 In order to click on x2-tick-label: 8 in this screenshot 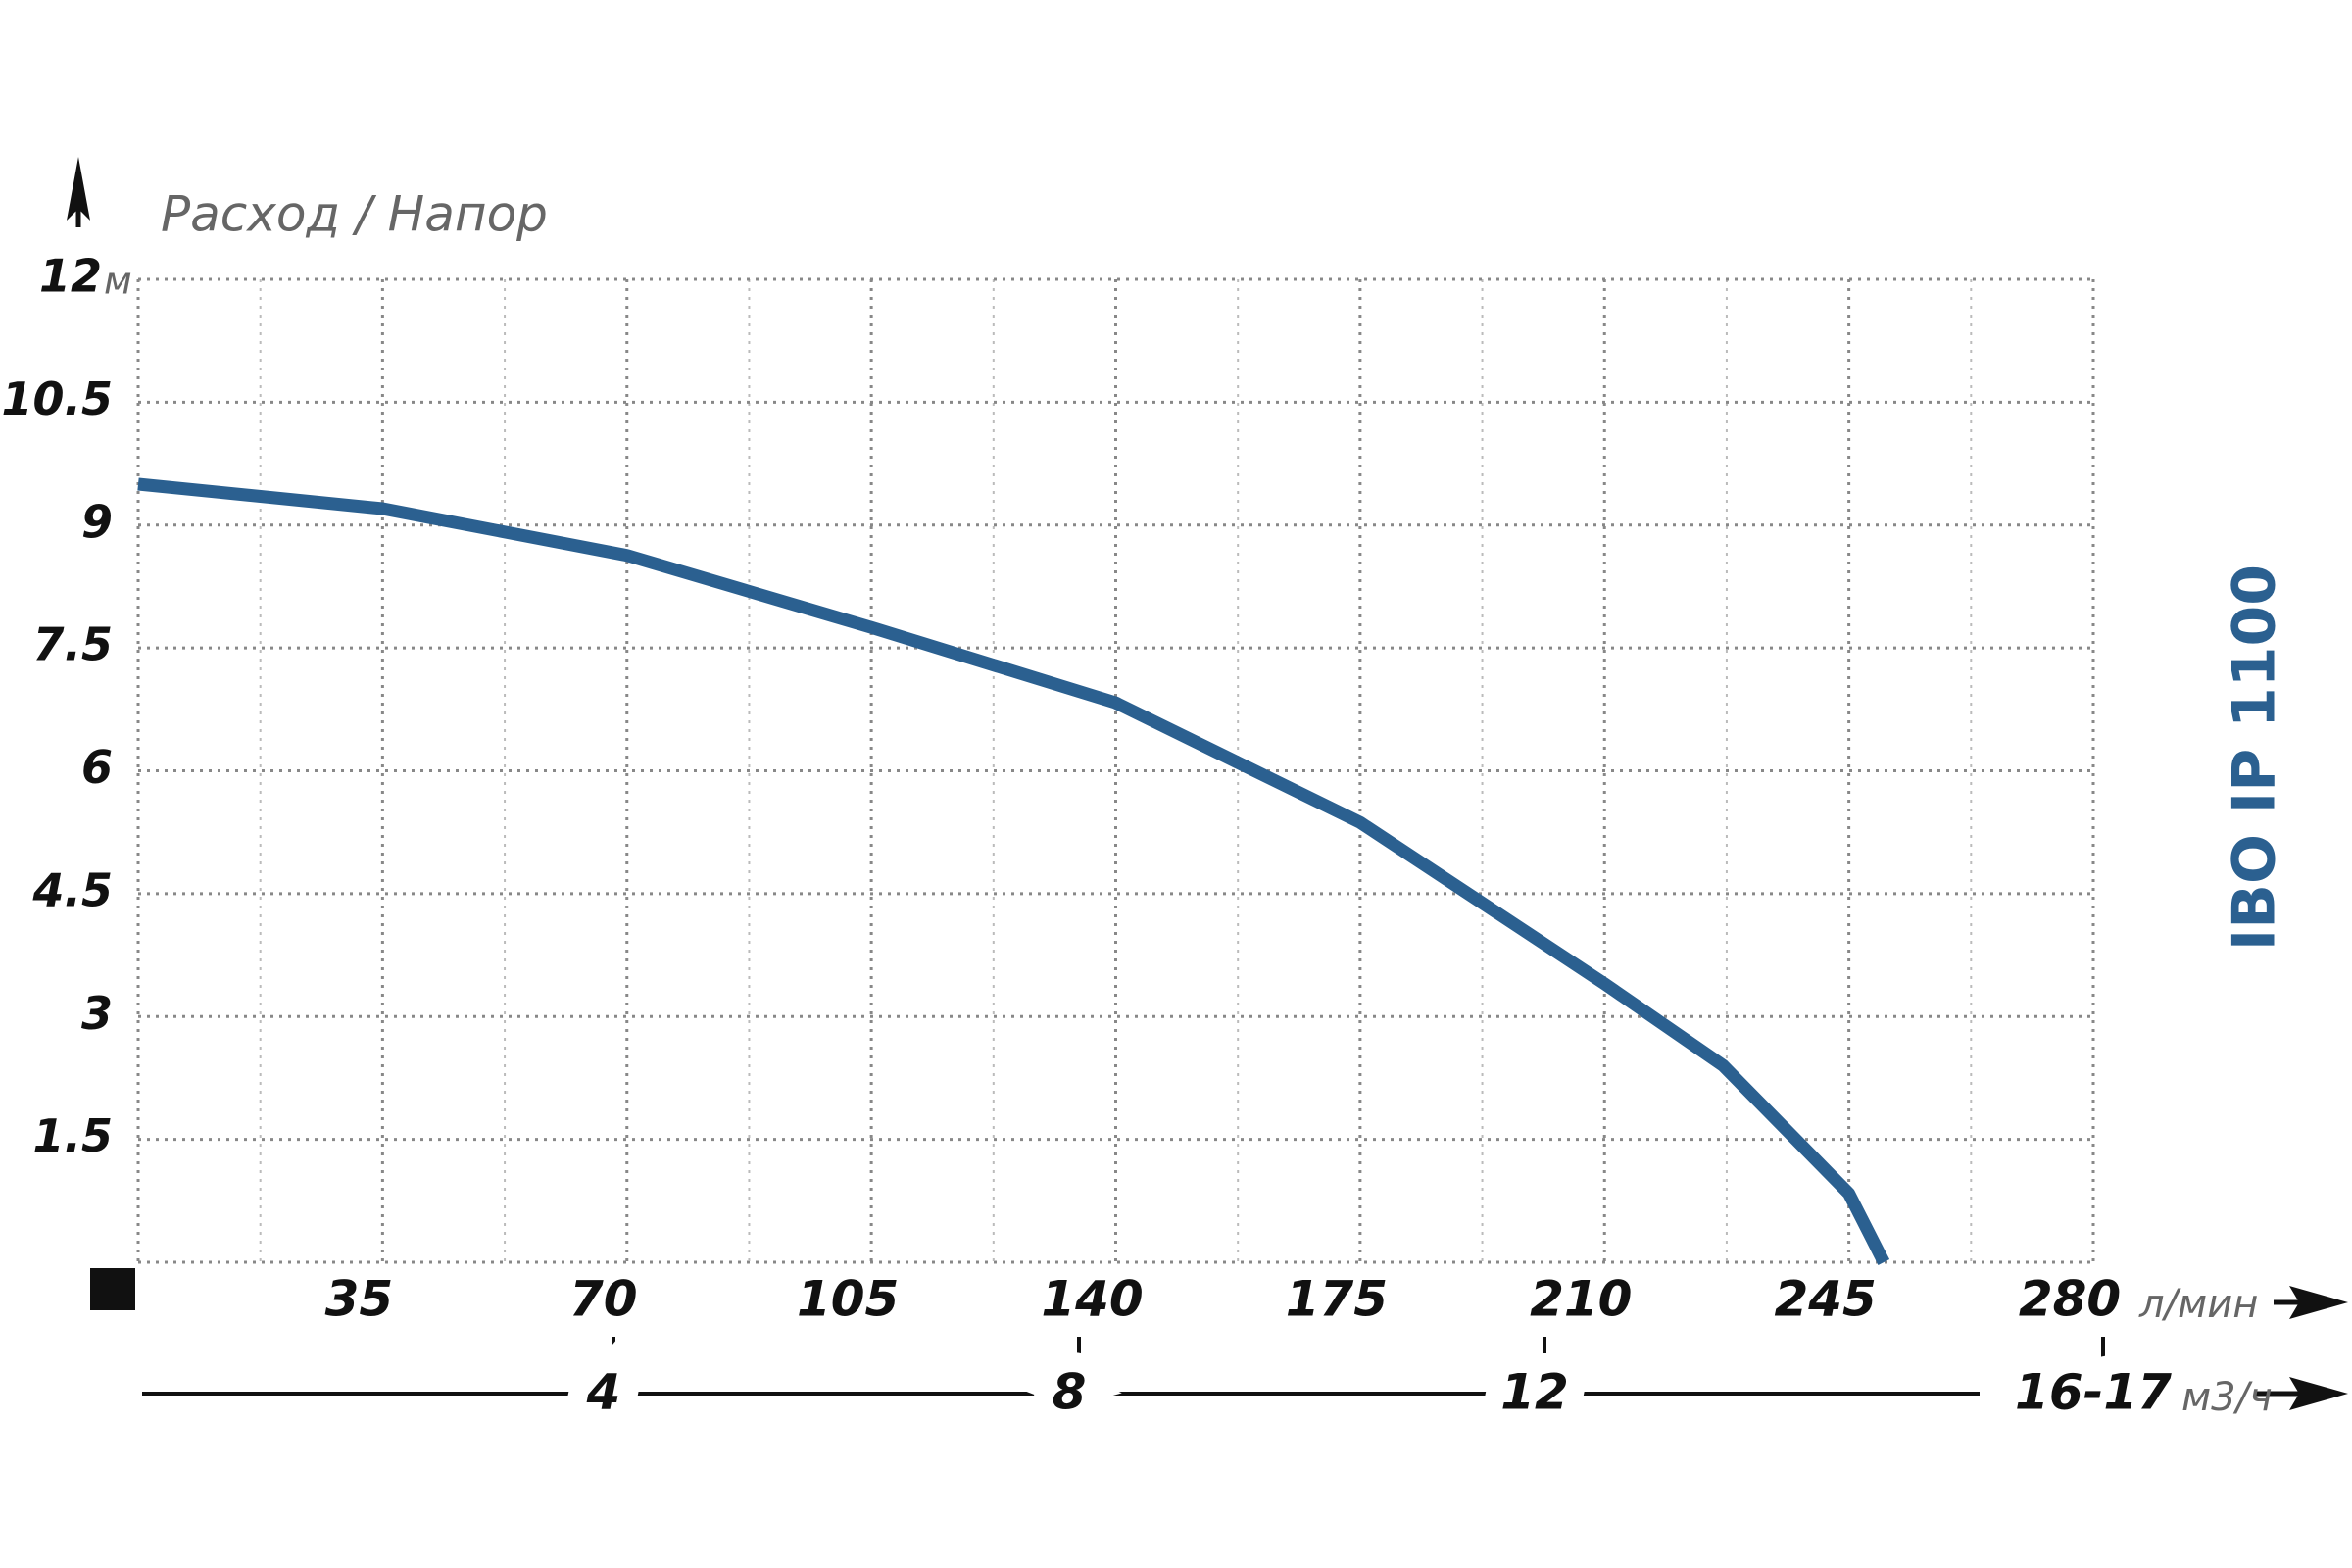, I will do `click(1070, 1392)`.